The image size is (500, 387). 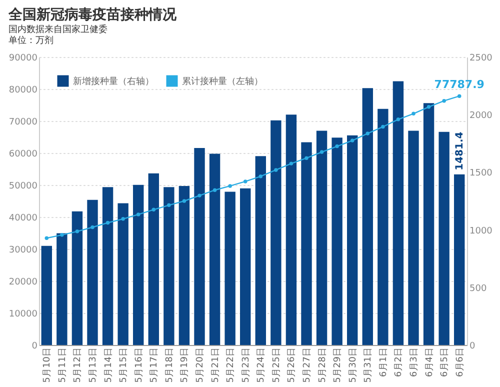 What do you see at coordinates (353, 365) in the screenshot?
I see `x-tick-label: 5月30日` at bounding box center [353, 365].